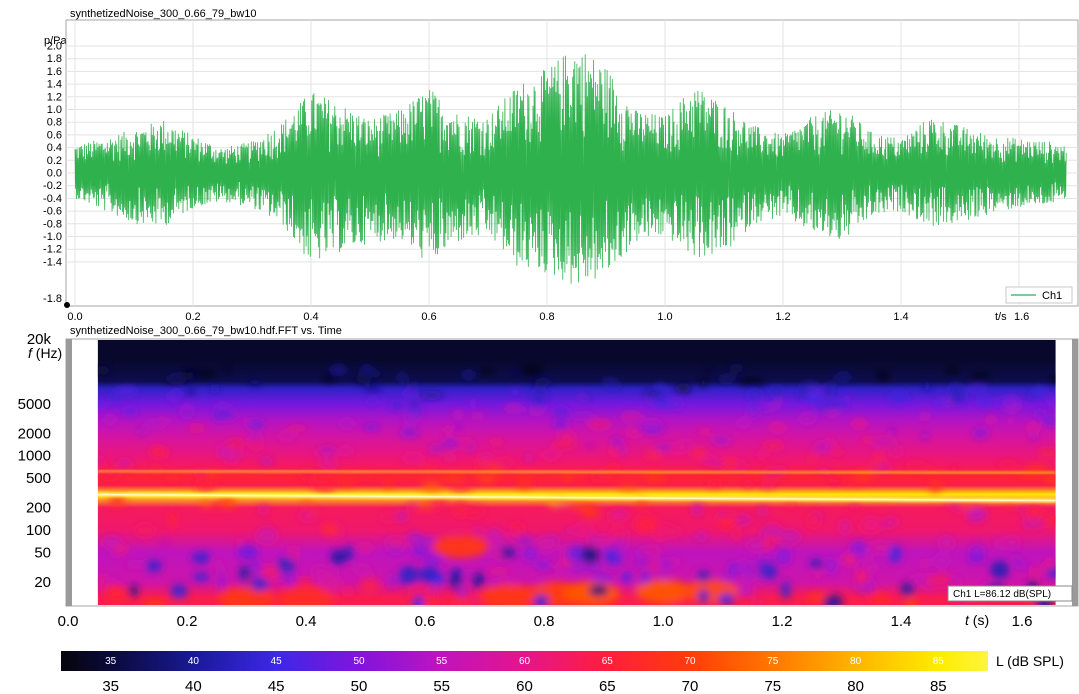  I want to click on spectrogram-x-tick-label: 1.6, so click(1022, 621).